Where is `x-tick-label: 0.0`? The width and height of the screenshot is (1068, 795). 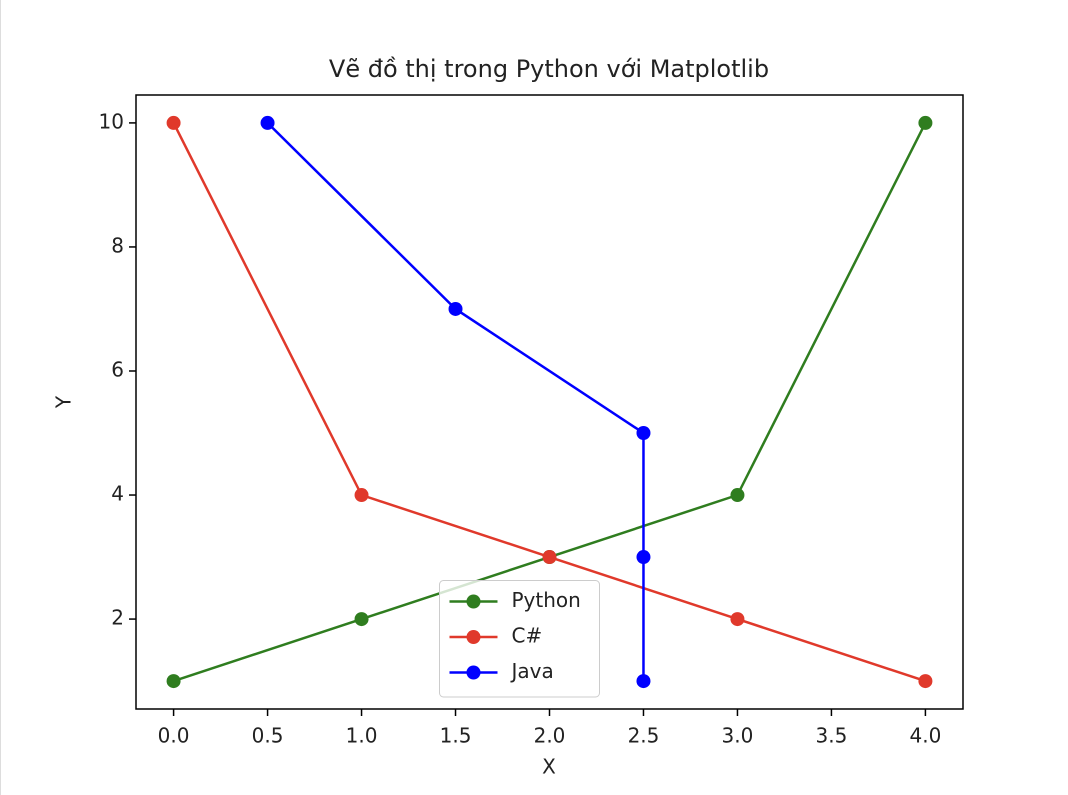 x-tick-label: 0.0 is located at coordinates (174, 736).